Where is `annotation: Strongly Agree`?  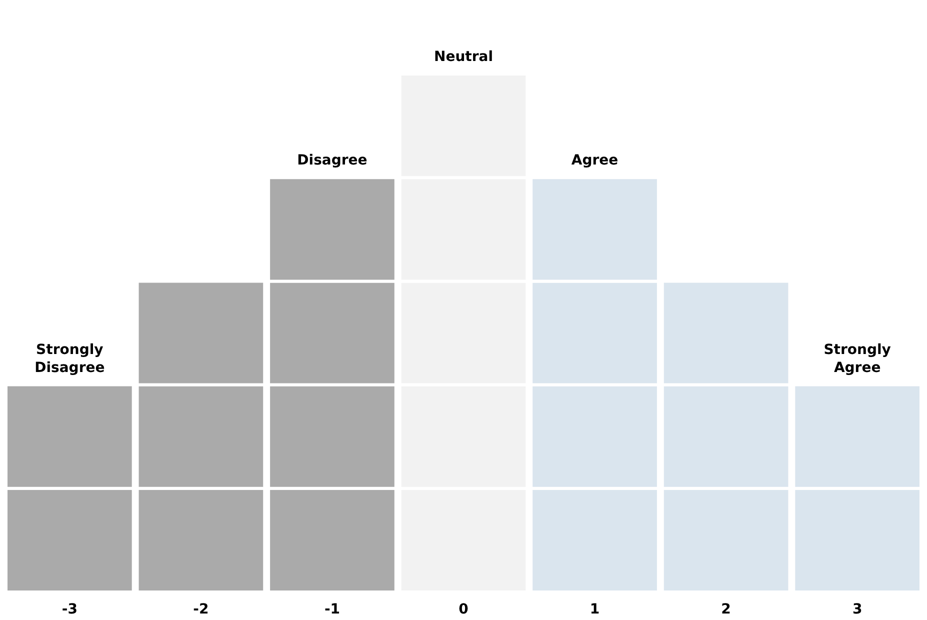
annotation: Strongly Agree is located at coordinates (857, 359).